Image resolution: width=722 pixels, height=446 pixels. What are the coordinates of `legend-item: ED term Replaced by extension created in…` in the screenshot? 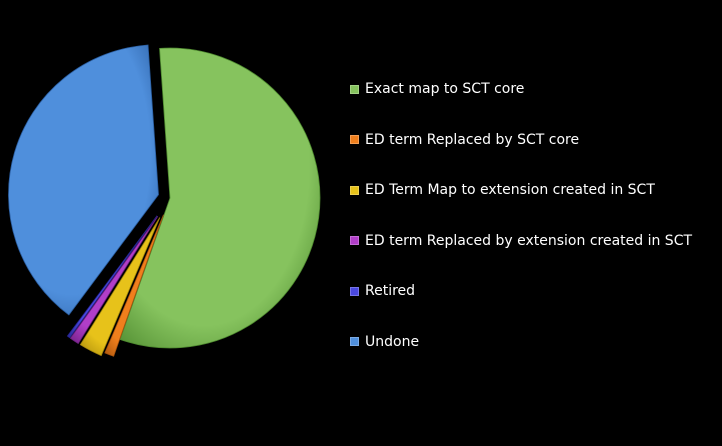 It's located at (521, 241).